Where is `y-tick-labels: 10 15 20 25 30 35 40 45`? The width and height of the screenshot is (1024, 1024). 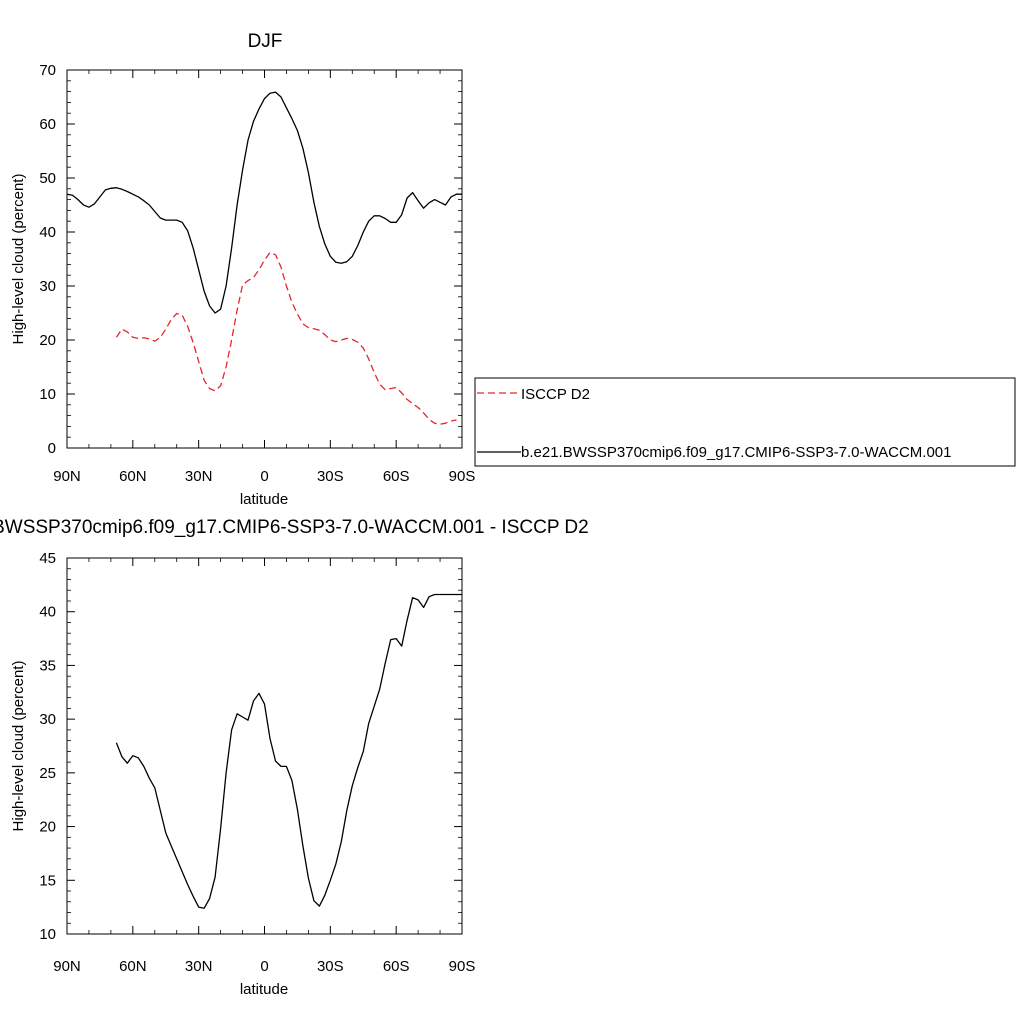
y-tick-labels: 10 15 20 25 30 35 40 45 is located at coordinates (47, 746).